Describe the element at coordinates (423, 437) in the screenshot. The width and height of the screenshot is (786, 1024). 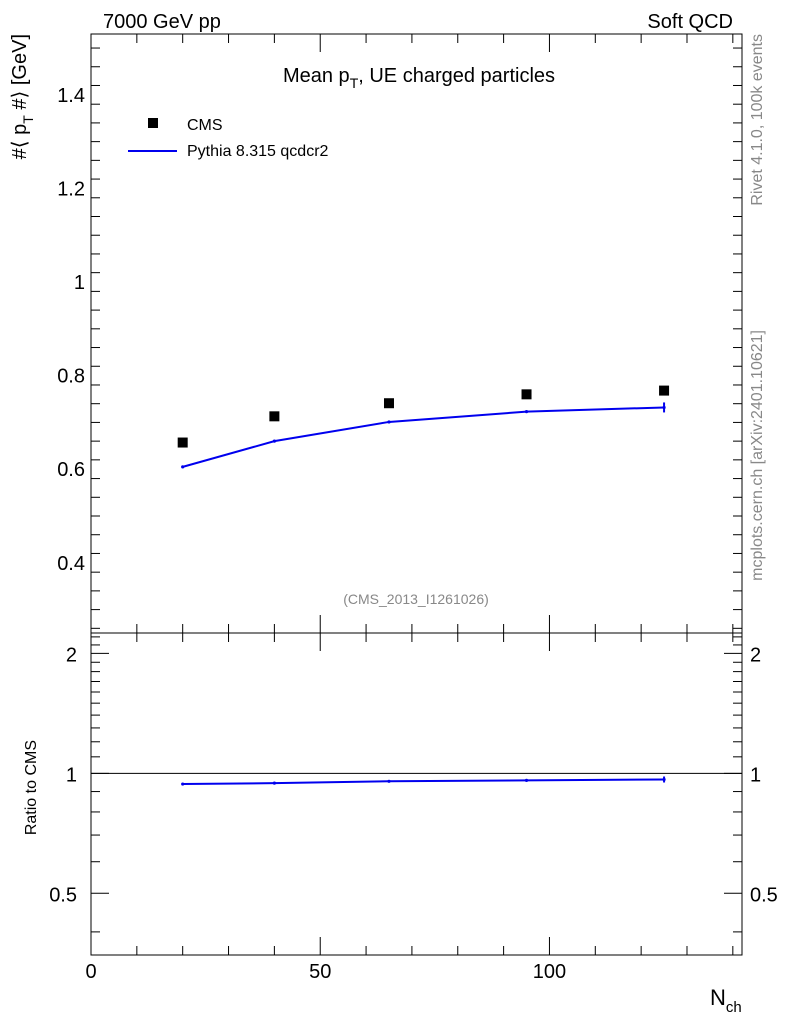
I see `pythia-curve` at that location.